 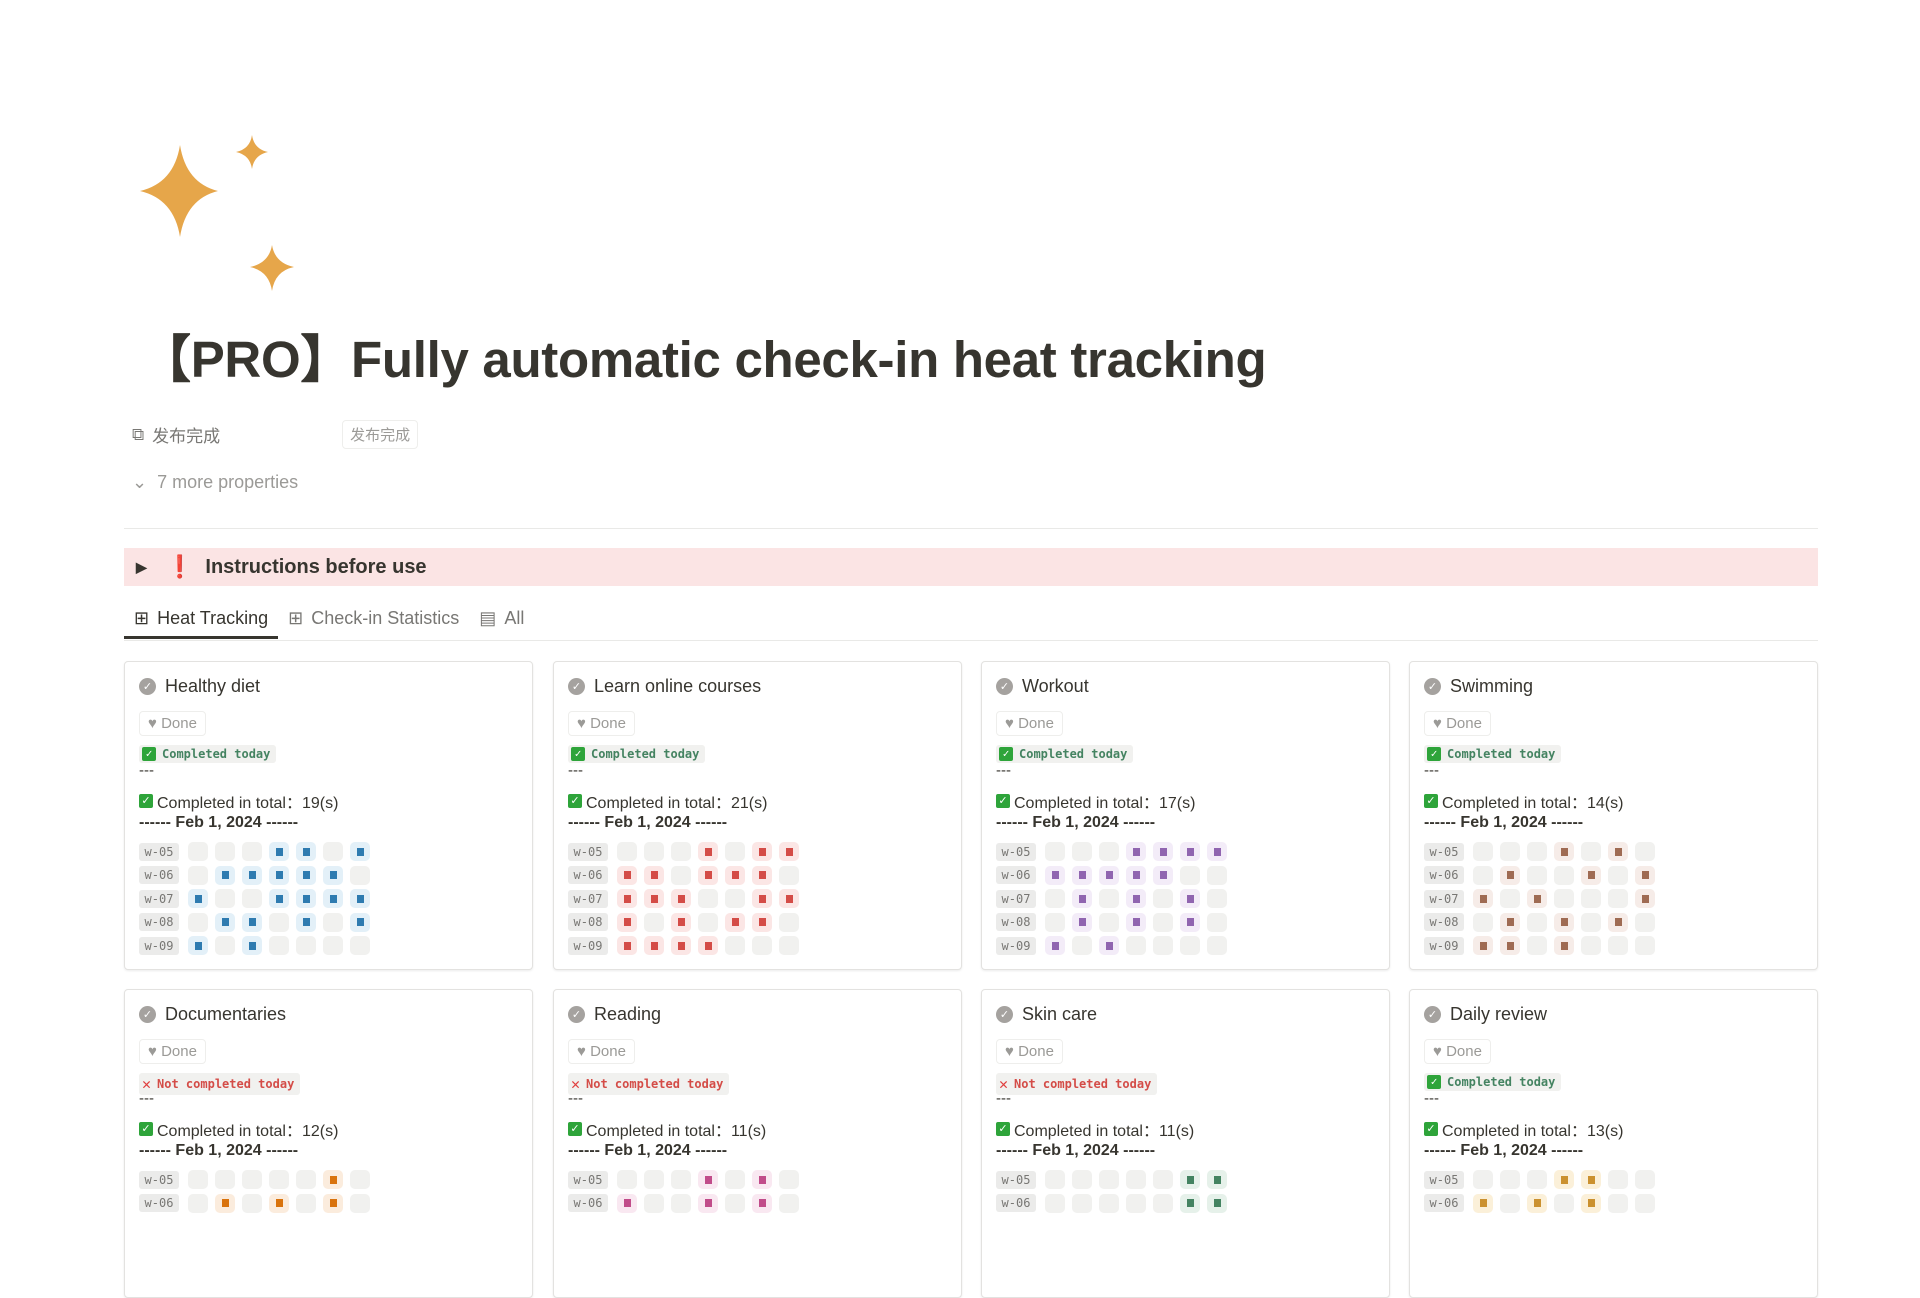 I want to click on triangle-right-icon: ▶, so click(x=141, y=566).